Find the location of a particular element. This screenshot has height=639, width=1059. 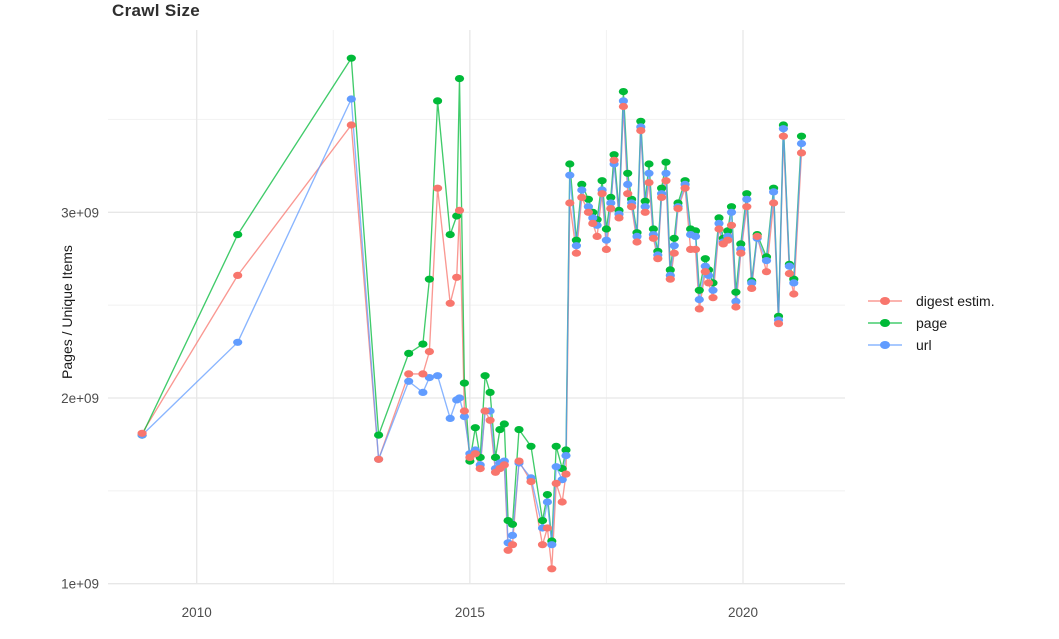

legend-item-digest: digest estim. is located at coordinates (931, 301).